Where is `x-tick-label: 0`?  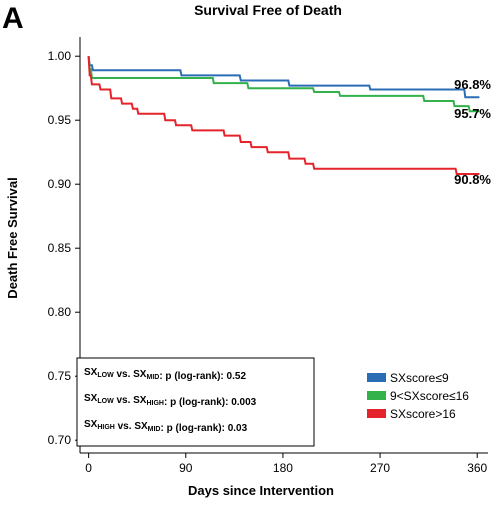
x-tick-label: 0 is located at coordinates (88, 468).